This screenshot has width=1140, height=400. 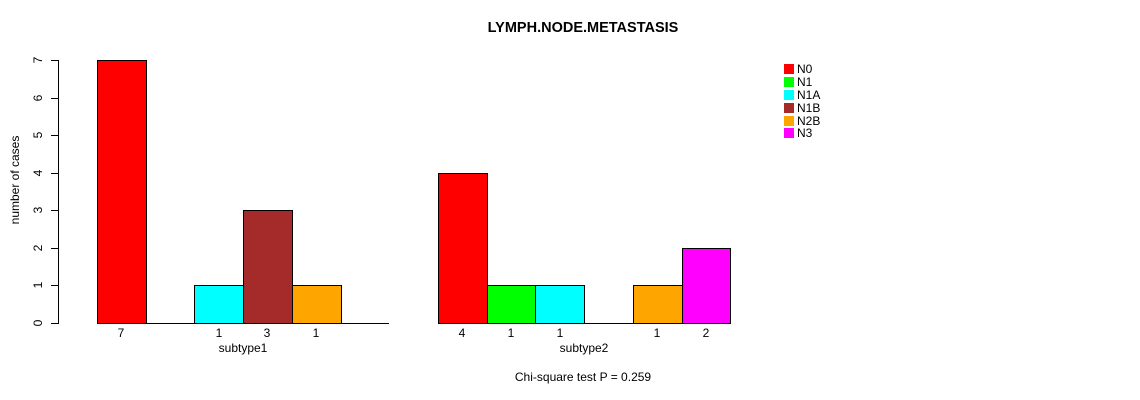 What do you see at coordinates (219, 304) in the screenshot?
I see `bar-subtype1-N1A` at bounding box center [219, 304].